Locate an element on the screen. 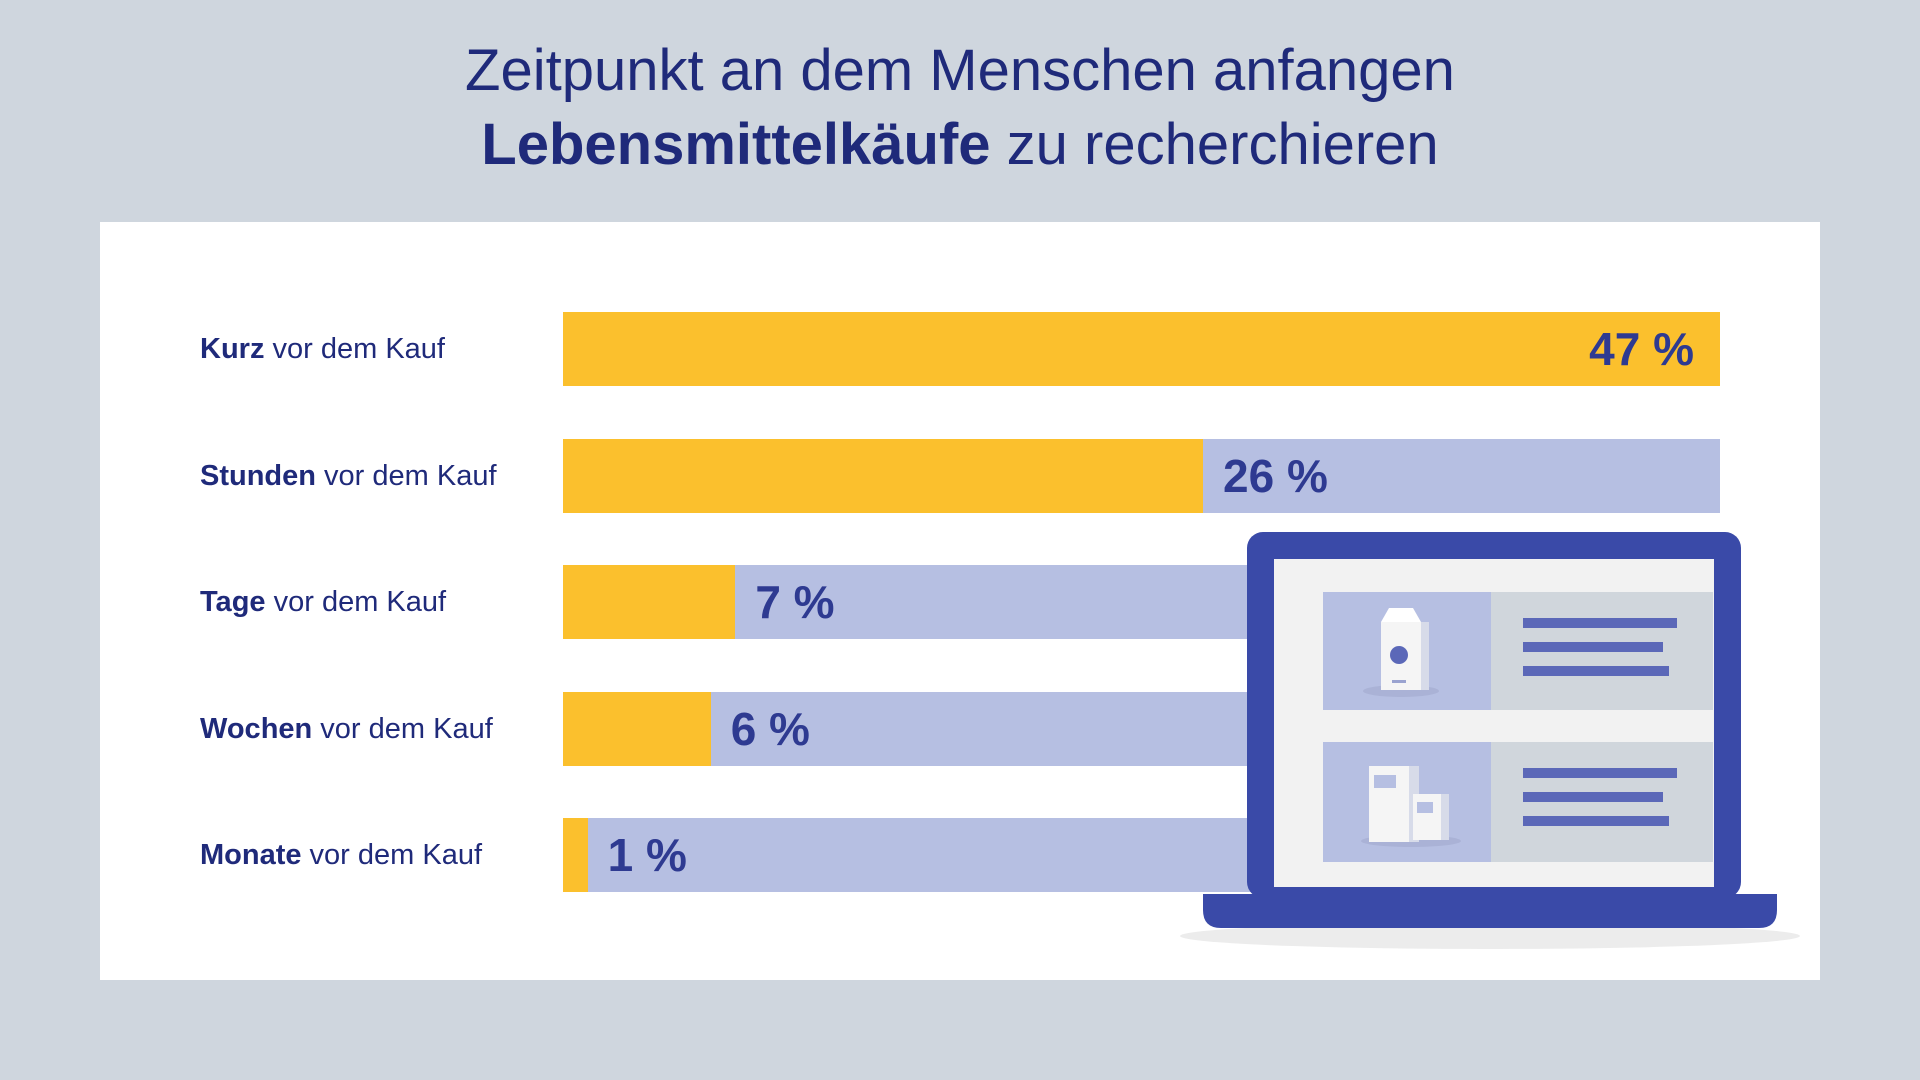 The width and height of the screenshot is (1920, 1080). data-label: 1 % is located at coordinates (647, 855).